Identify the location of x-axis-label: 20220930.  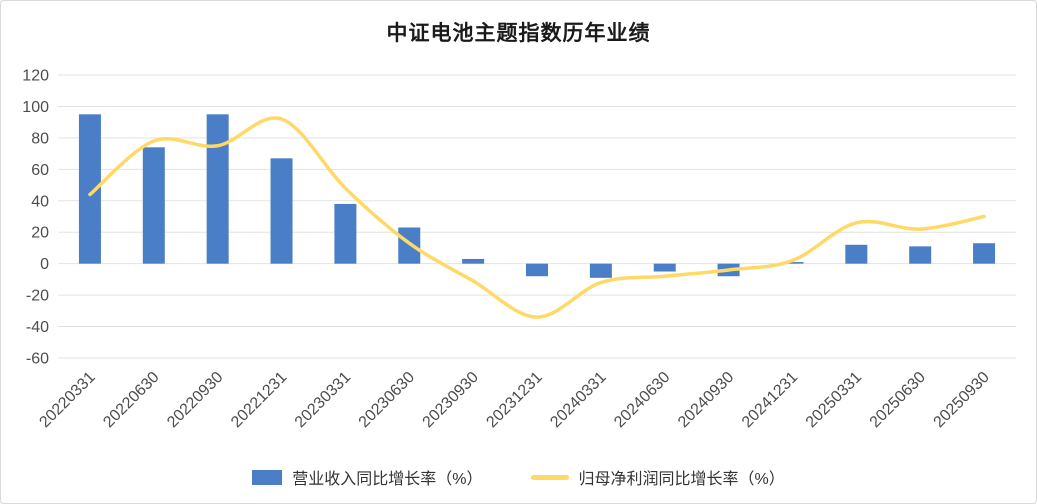
(195, 400).